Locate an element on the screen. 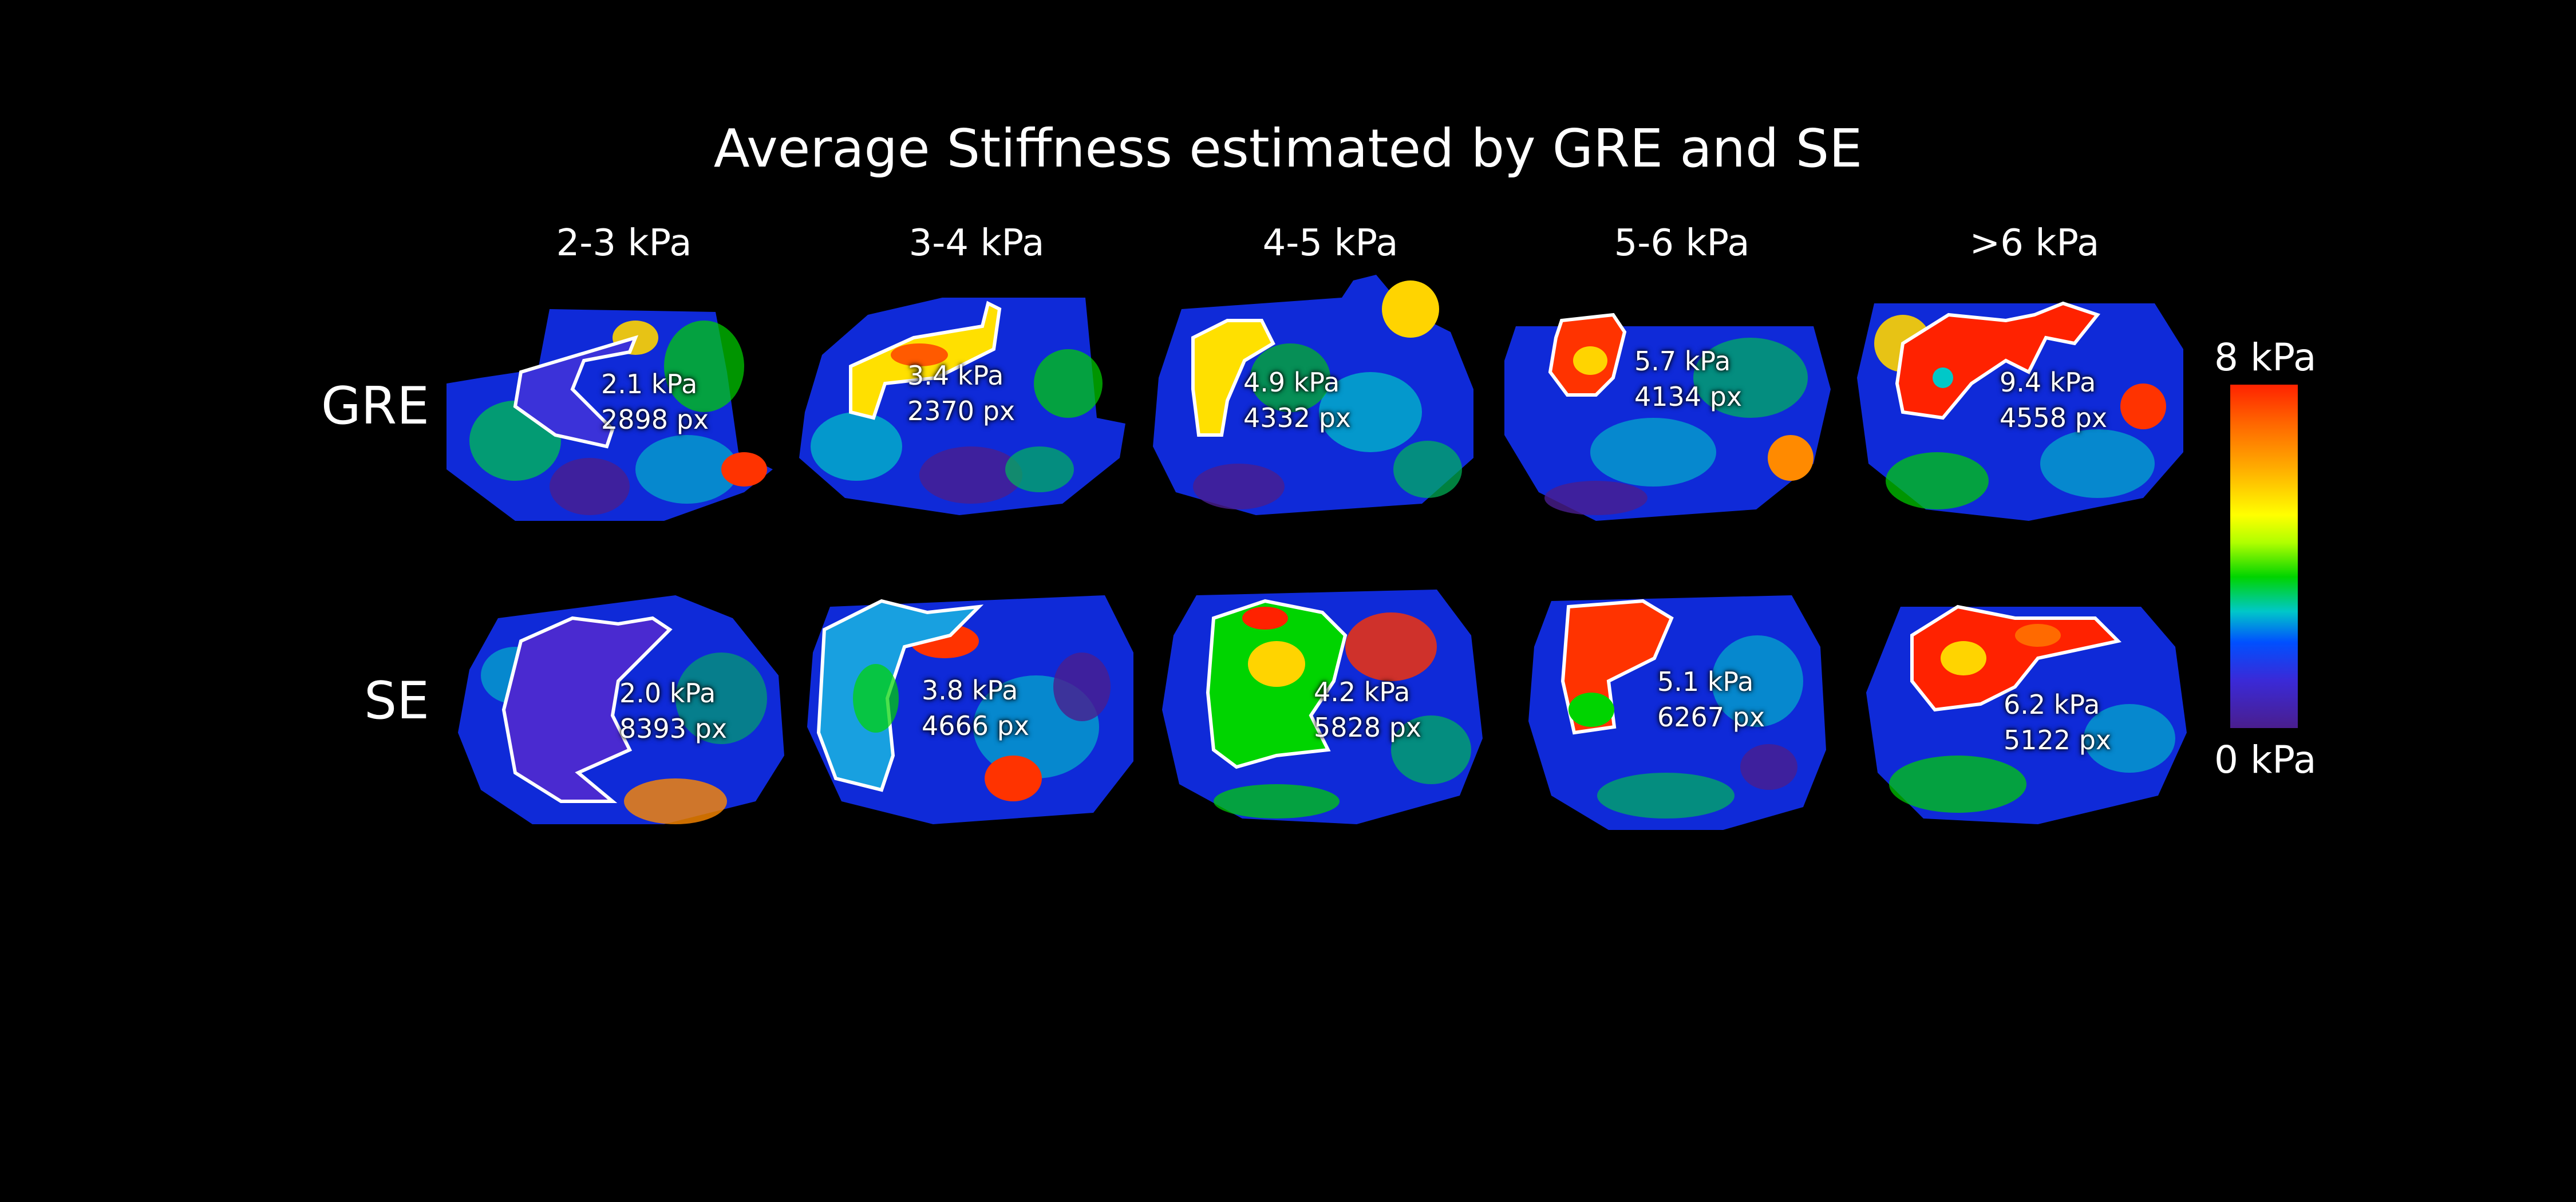 The width and height of the screenshot is (2576, 1202). elastogram-se-4-5-image is located at coordinates (1322, 707).